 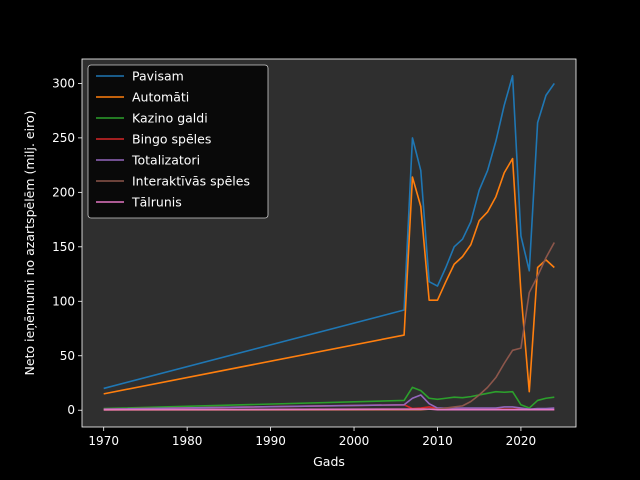 What do you see at coordinates (521, 441) in the screenshot?
I see `x-tick-label: 2020` at bounding box center [521, 441].